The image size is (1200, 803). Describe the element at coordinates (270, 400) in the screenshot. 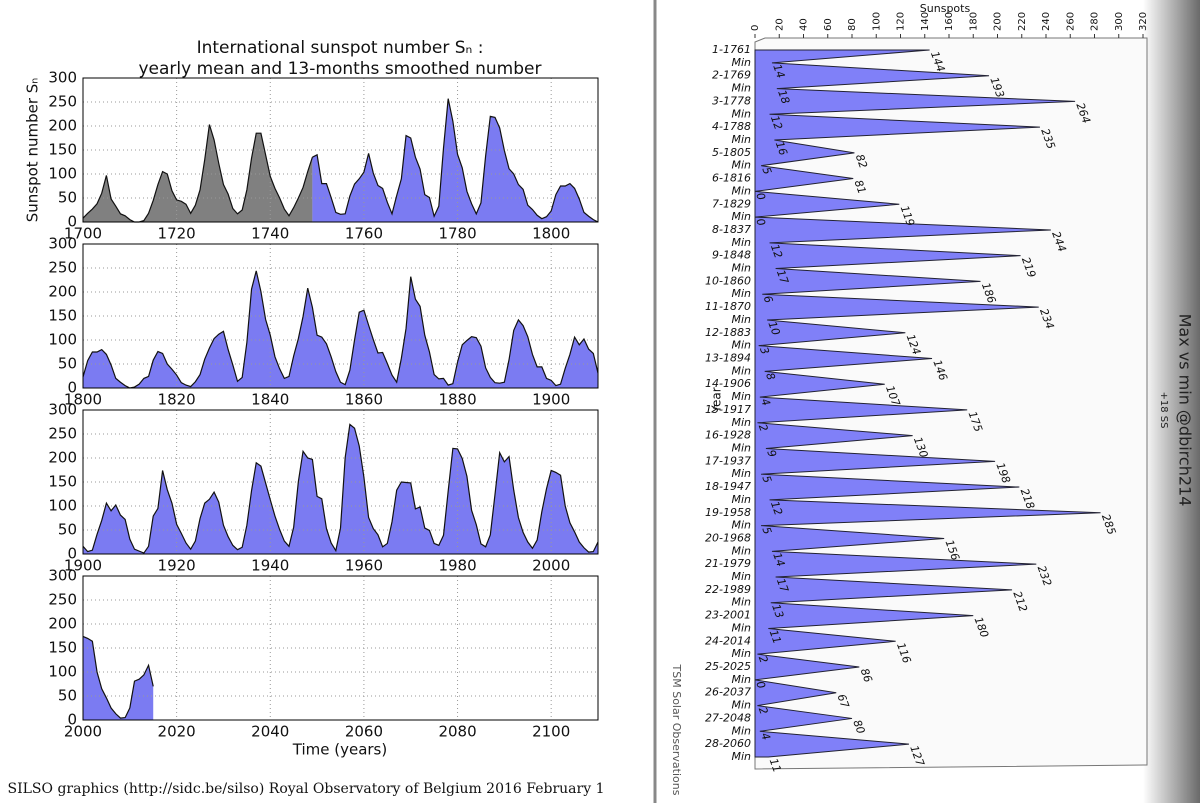

I see `x-tick-label: 1840` at that location.